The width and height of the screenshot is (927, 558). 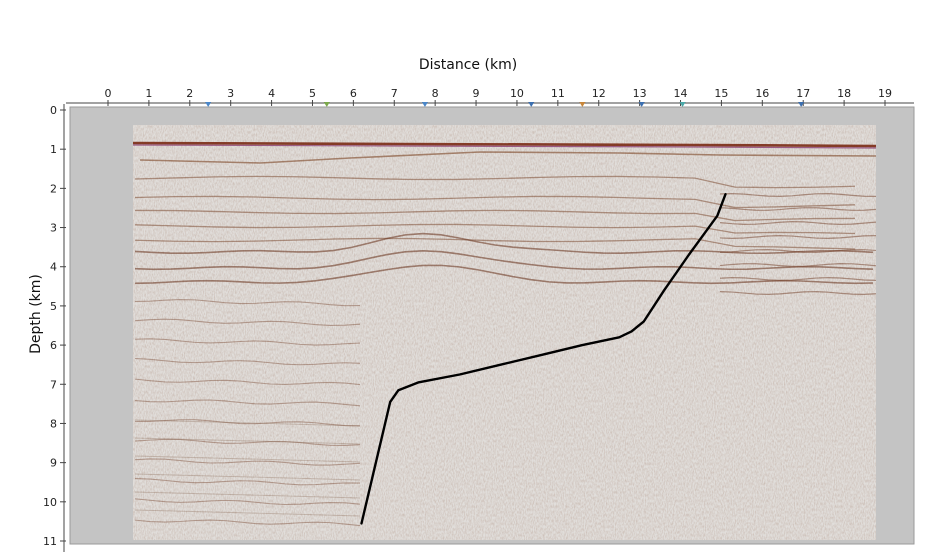 What do you see at coordinates (53, 306) in the screenshot?
I see `y-tick-label: 5` at bounding box center [53, 306].